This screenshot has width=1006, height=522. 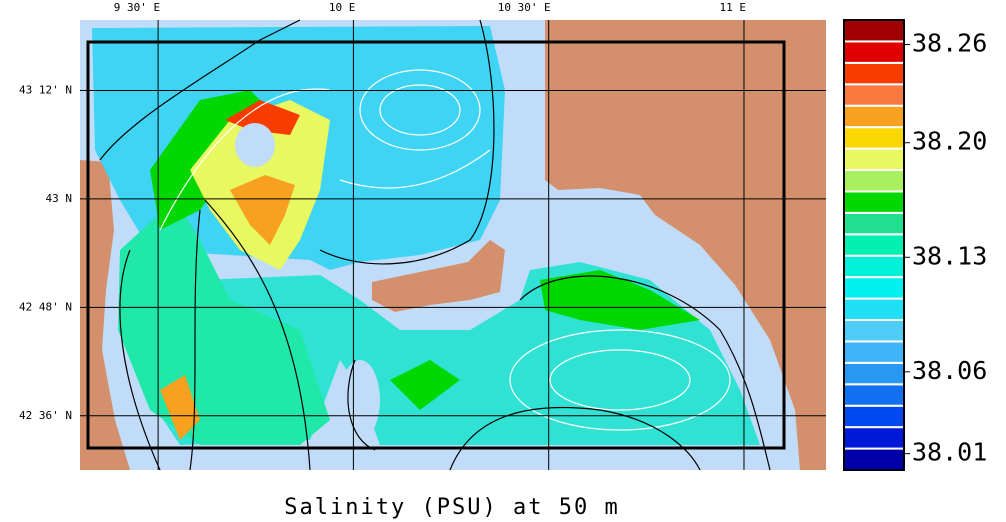 I want to click on lat-tick-label: 42 48' N, so click(x=45, y=306).